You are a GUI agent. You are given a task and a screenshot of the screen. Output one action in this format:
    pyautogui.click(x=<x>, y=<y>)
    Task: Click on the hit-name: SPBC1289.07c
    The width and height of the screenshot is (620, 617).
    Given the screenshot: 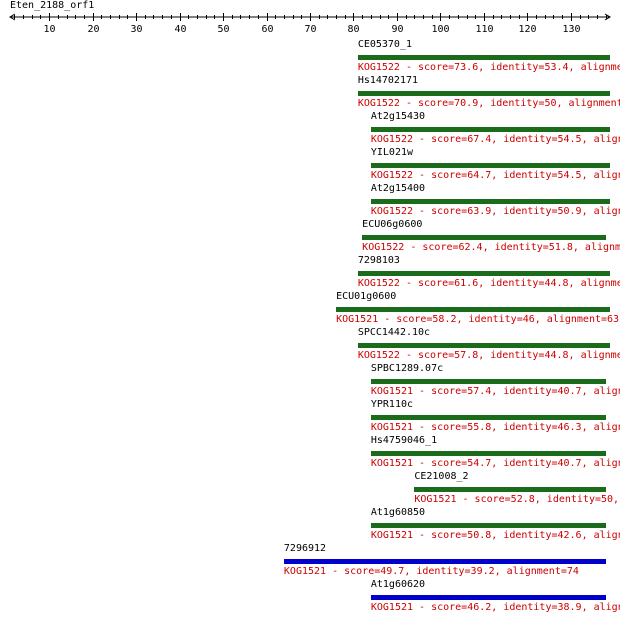 What is the action you would take?
    pyautogui.click(x=407, y=368)
    